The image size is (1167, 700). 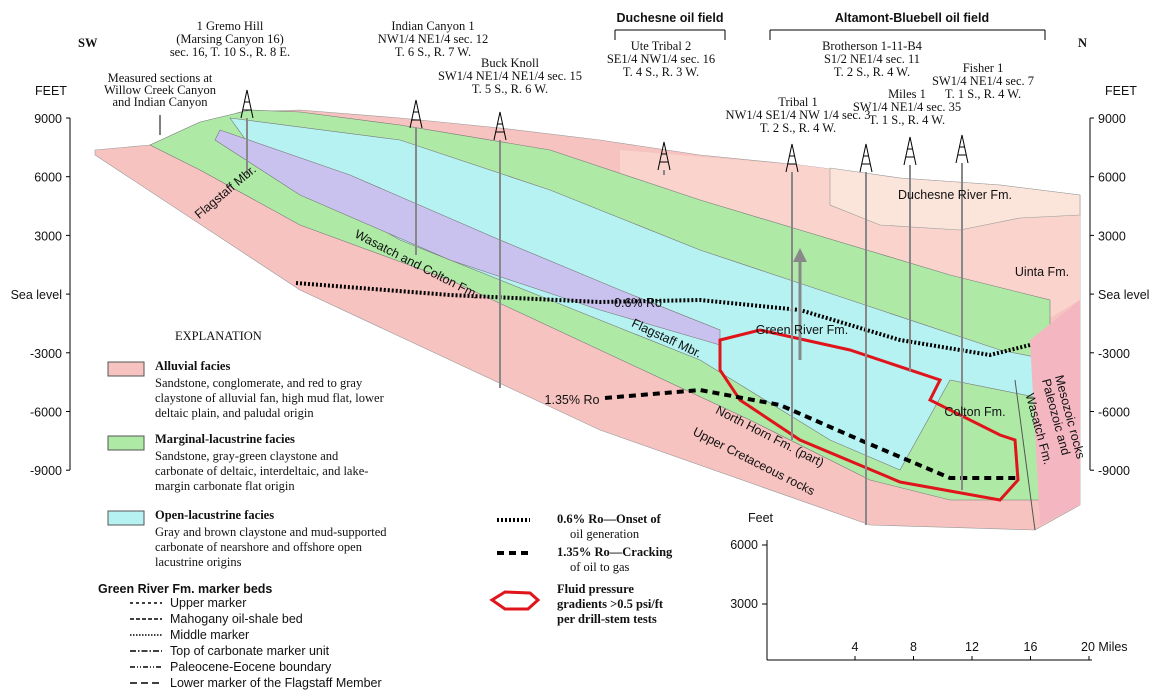 What do you see at coordinates (661, 46) in the screenshot?
I see `well-label: Ute Tribal 2` at bounding box center [661, 46].